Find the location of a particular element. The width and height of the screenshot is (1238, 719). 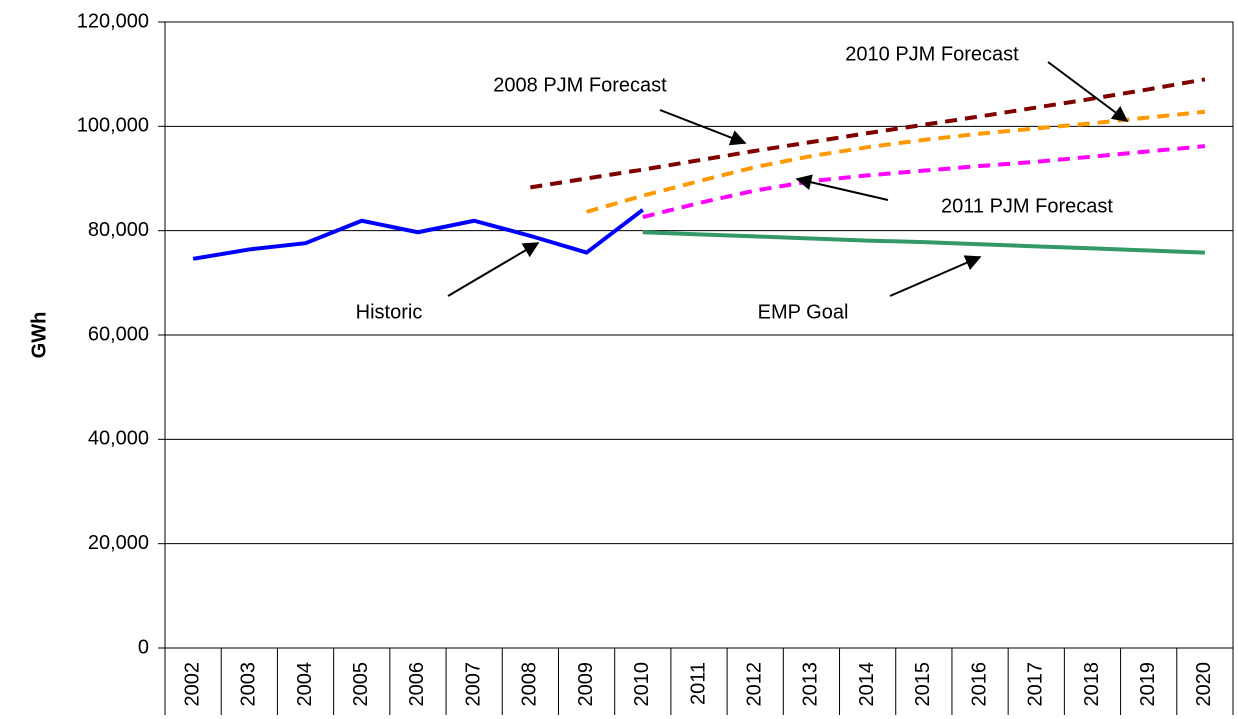

y-tick-label: 20,000 is located at coordinates (118, 543).